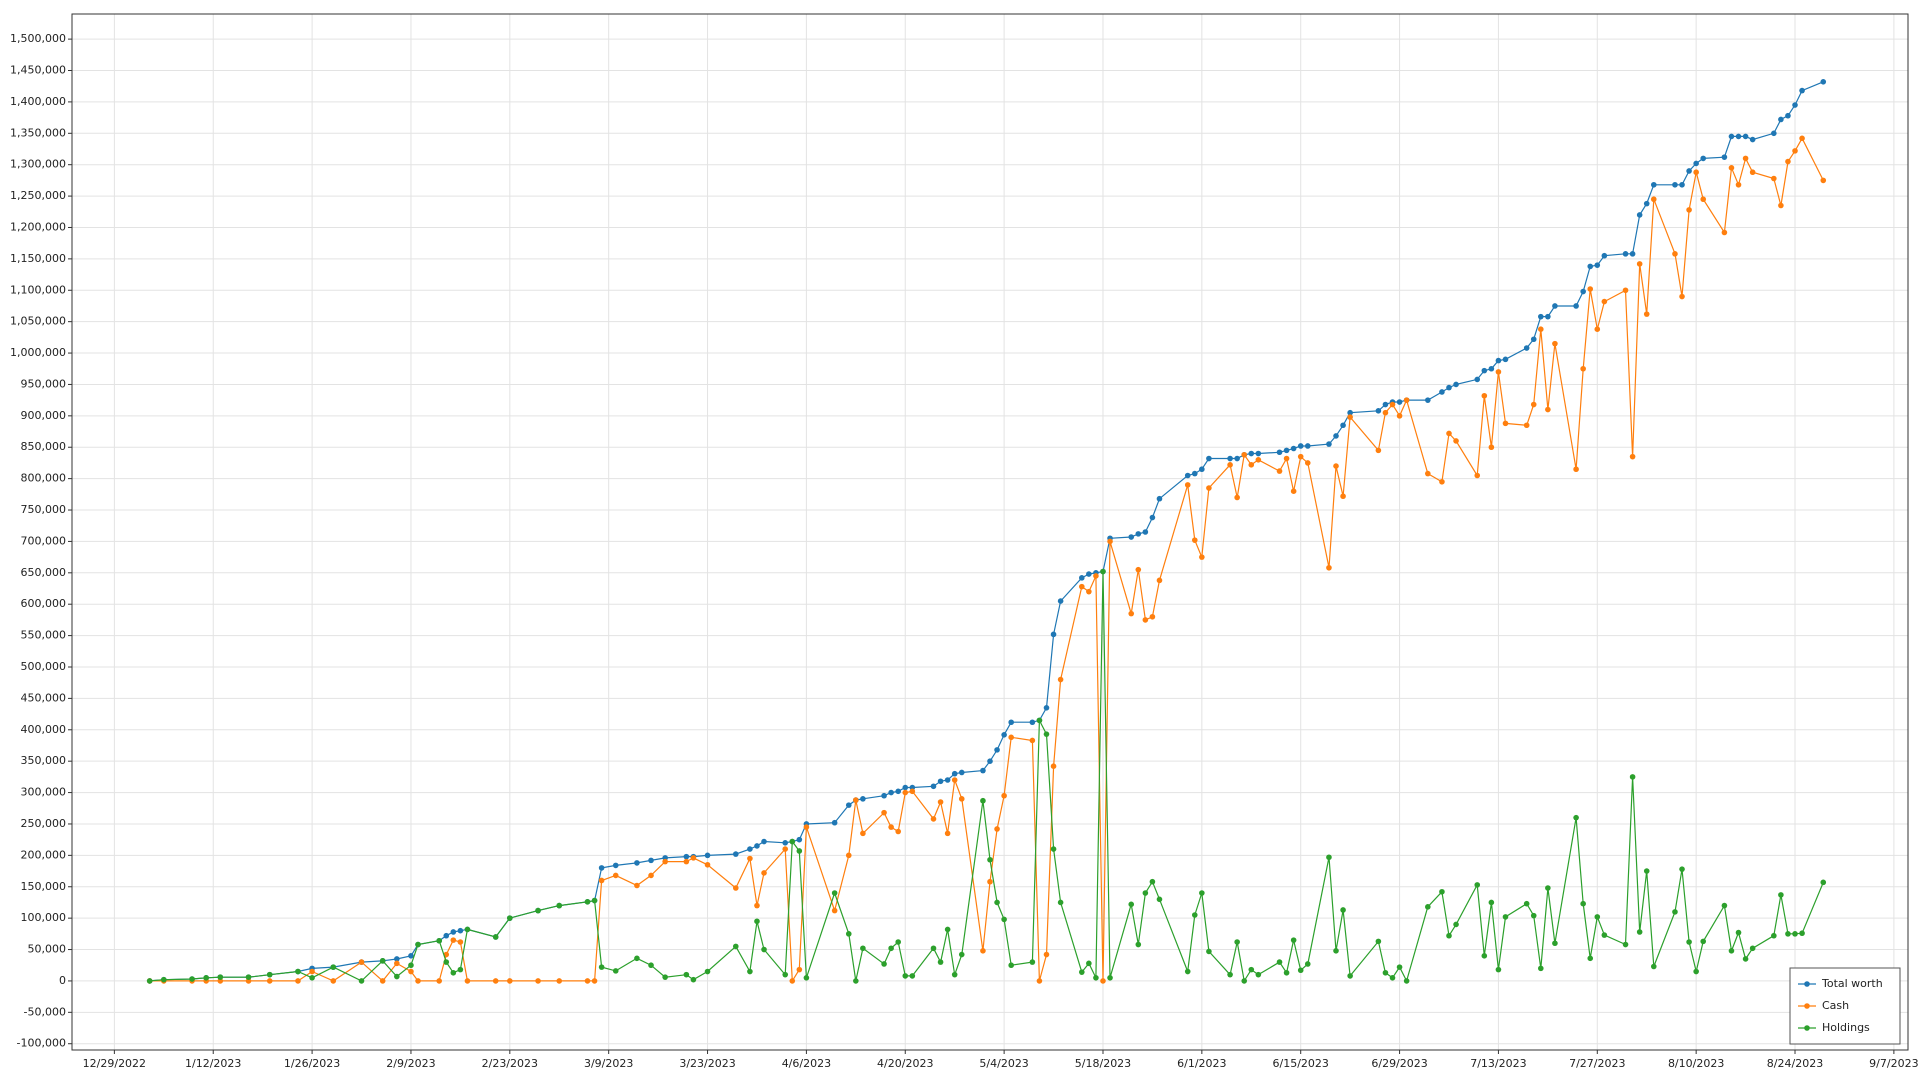  What do you see at coordinates (62, 980) in the screenshot?
I see `y-tick-label: 0` at bounding box center [62, 980].